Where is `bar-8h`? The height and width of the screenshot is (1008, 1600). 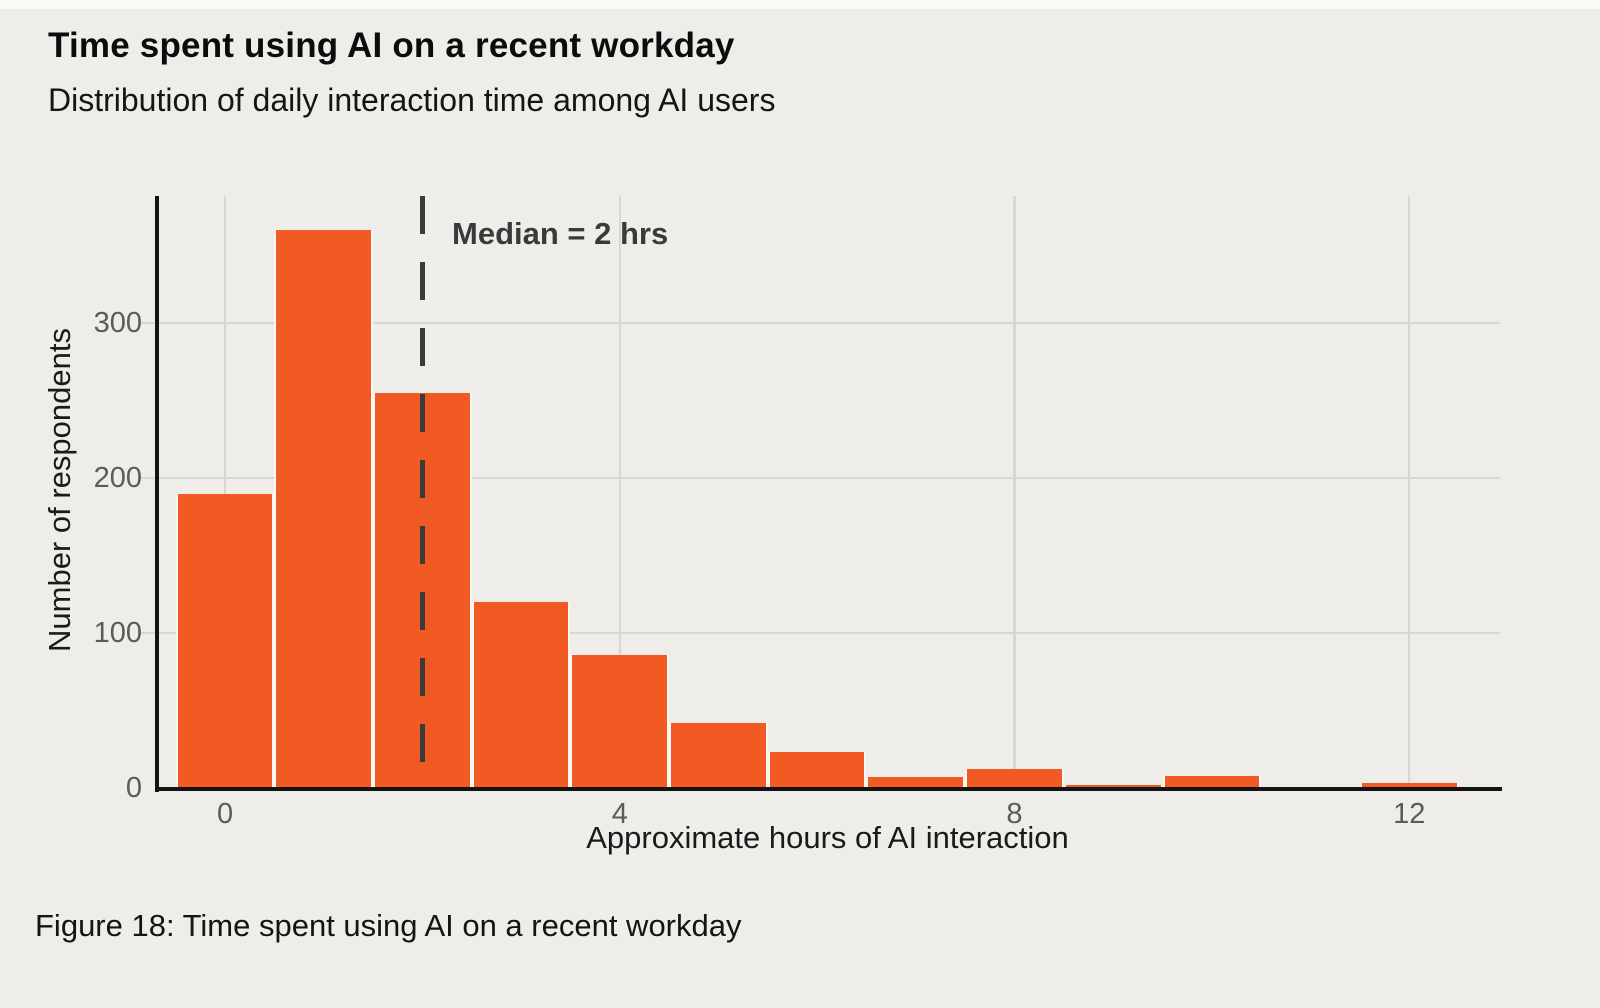 bar-8h is located at coordinates (1014, 779).